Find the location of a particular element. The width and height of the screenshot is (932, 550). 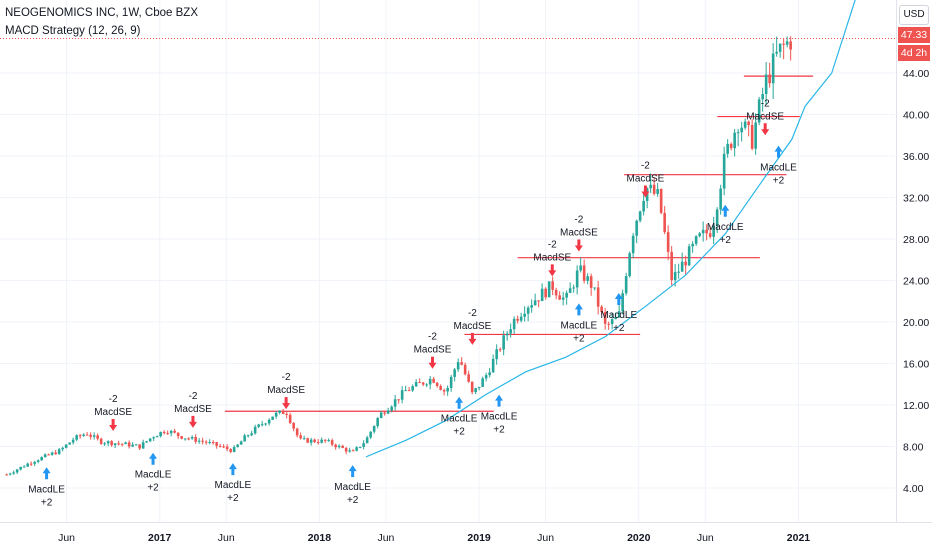

time-tick-label: 2017 is located at coordinates (160, 538).